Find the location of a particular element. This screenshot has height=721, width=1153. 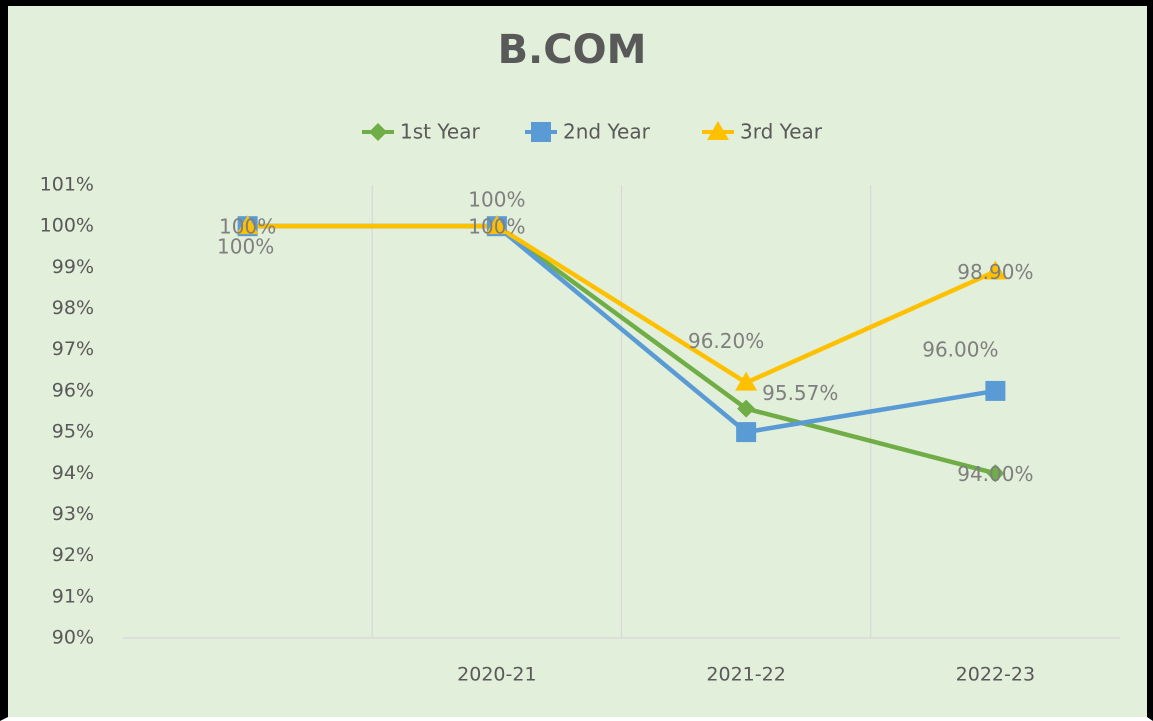

x-tick-label: 2021-22 is located at coordinates (745, 675).